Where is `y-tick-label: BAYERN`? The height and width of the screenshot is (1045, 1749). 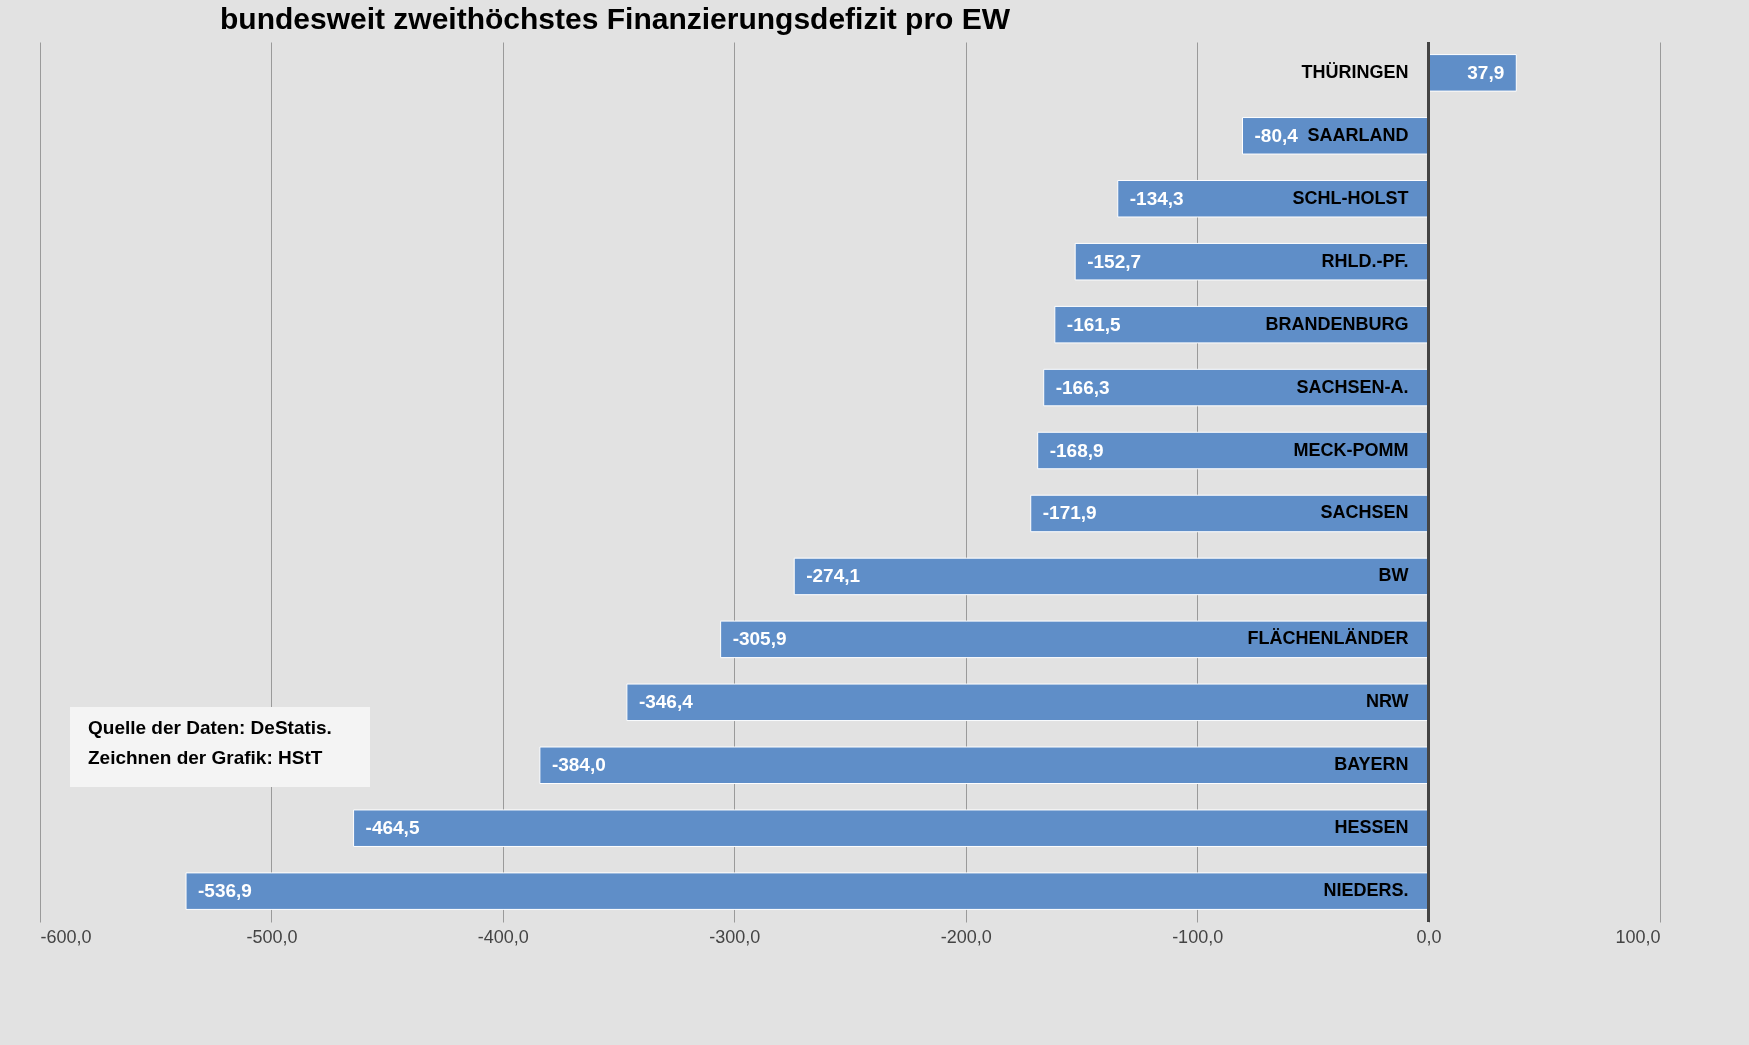
y-tick-label: BAYERN is located at coordinates (1371, 764).